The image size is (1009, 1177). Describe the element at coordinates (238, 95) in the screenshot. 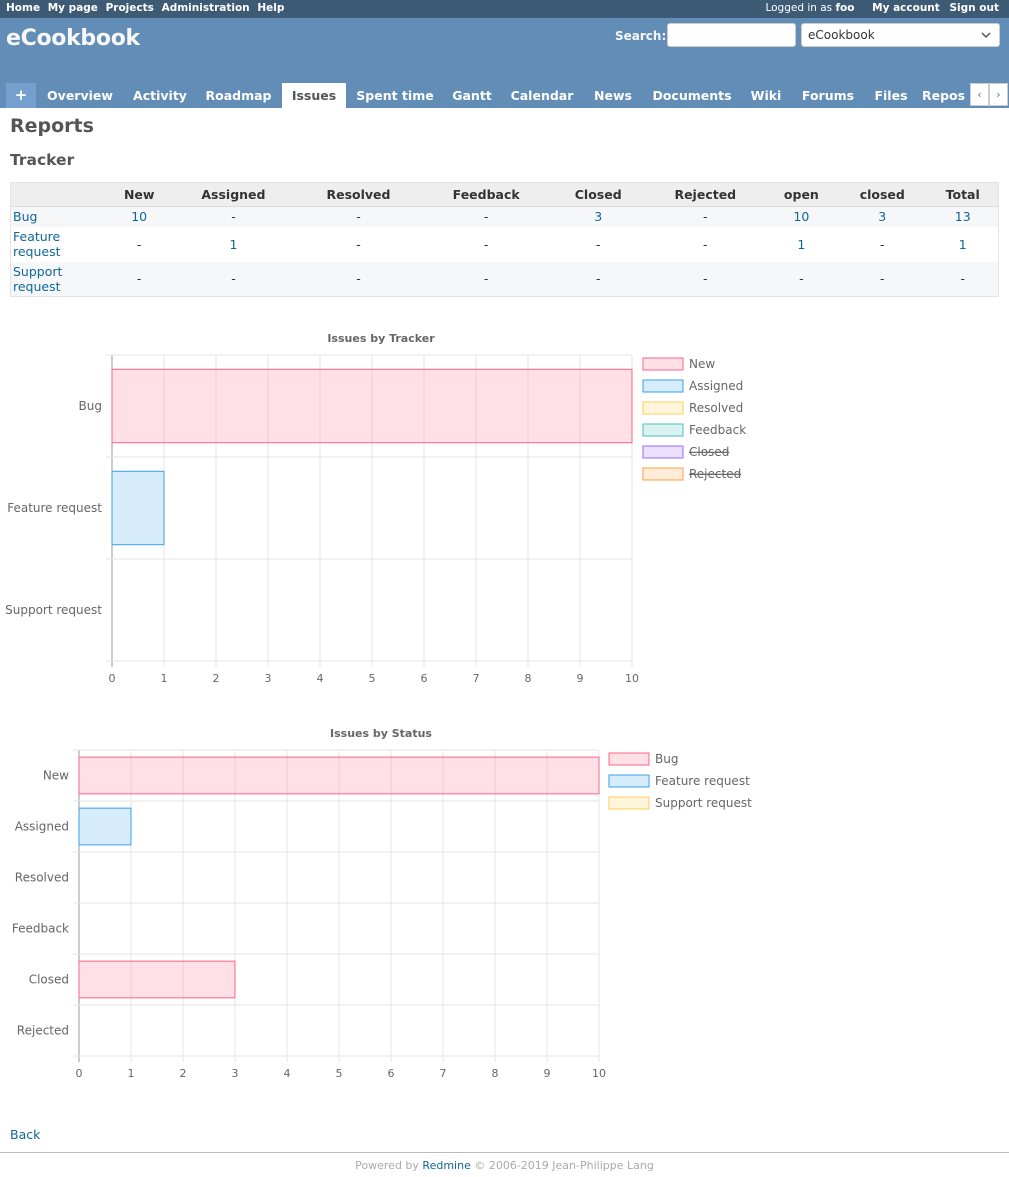

I see `tab-roadmap: Roadmap` at that location.